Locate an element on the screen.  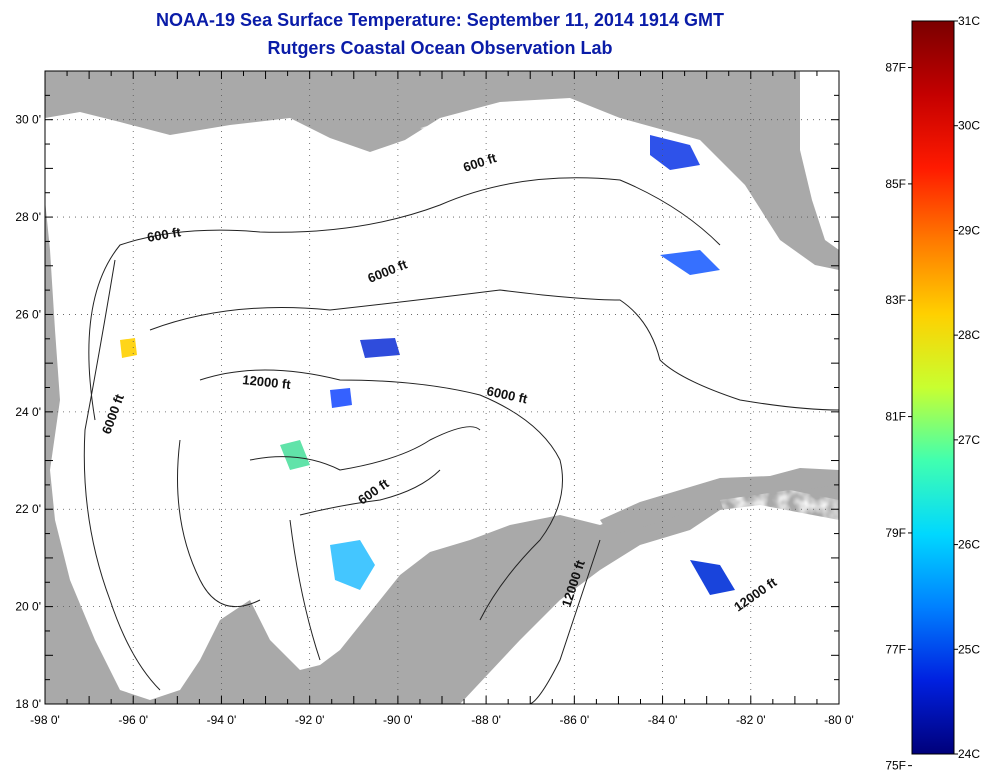
longitude-tick-label: -82 0' is located at coordinates (751, 720).